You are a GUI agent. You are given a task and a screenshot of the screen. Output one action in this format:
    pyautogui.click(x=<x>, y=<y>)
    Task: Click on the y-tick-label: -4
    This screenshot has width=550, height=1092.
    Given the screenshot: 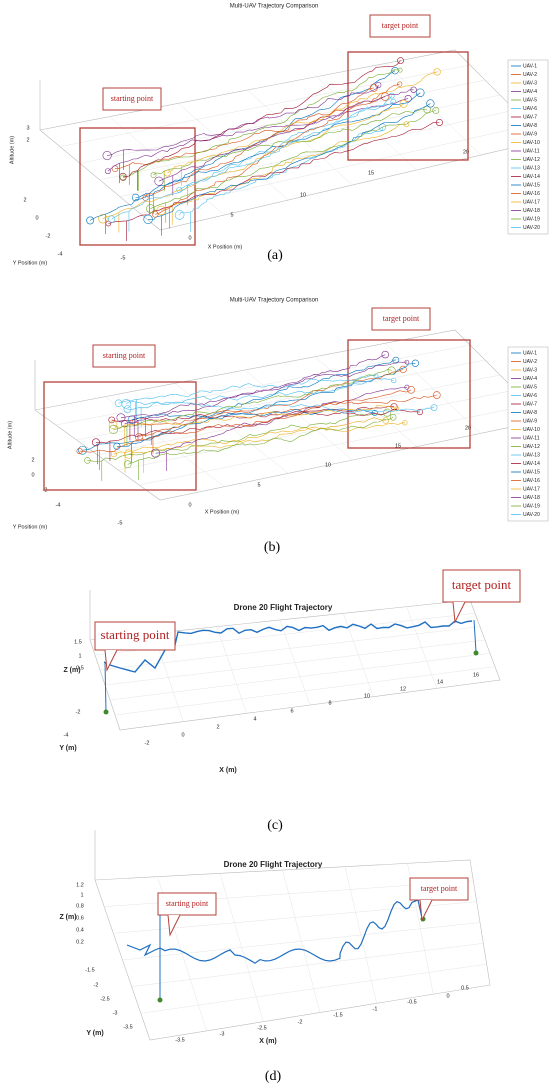 What is the action you would take?
    pyautogui.click(x=60, y=254)
    